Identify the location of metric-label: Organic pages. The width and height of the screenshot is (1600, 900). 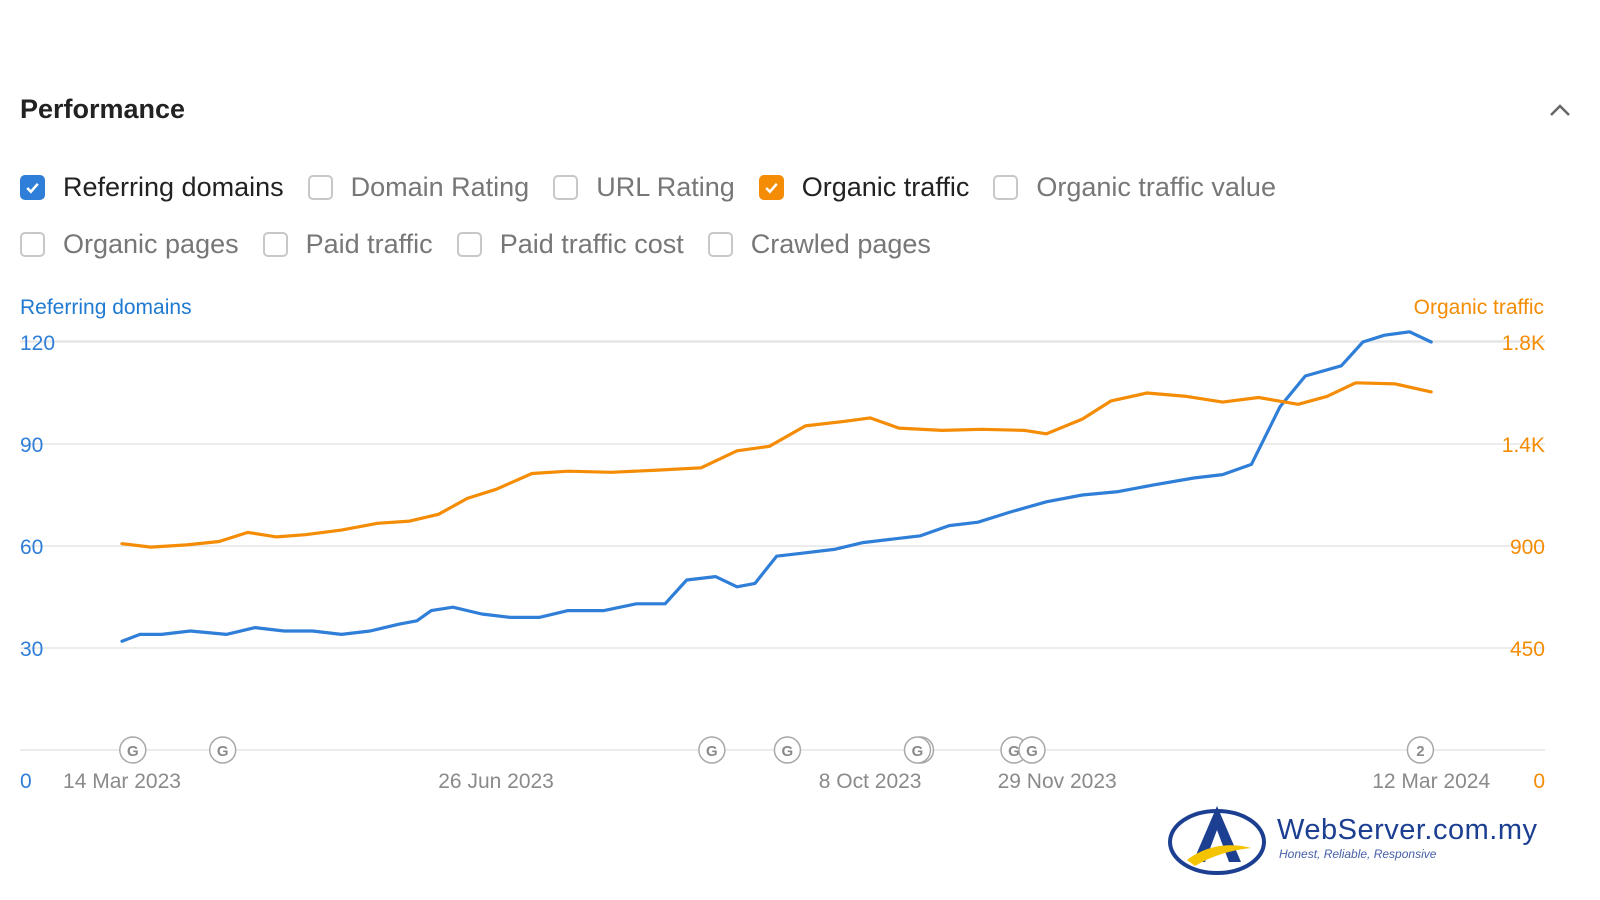
(151, 244).